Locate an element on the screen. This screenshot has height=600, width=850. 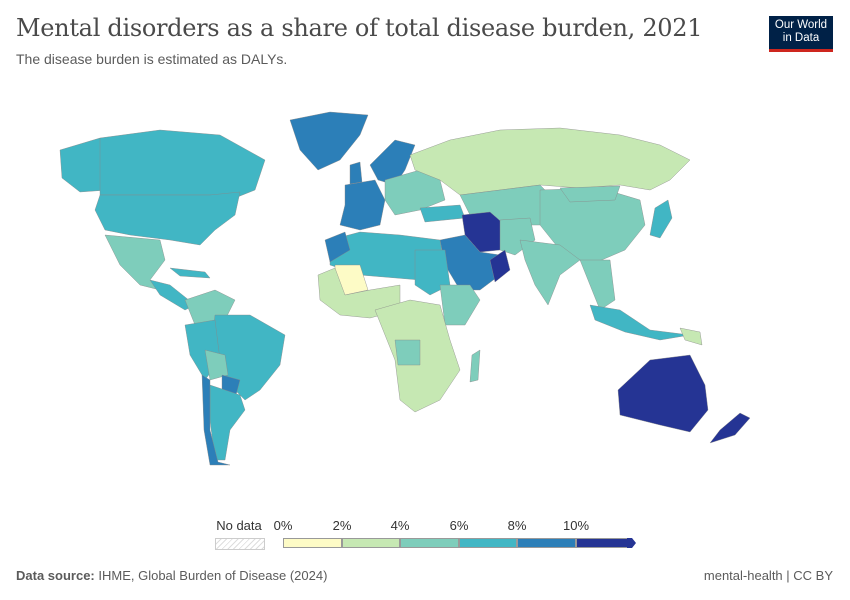
region-southeast-asia is located at coordinates (597, 285).